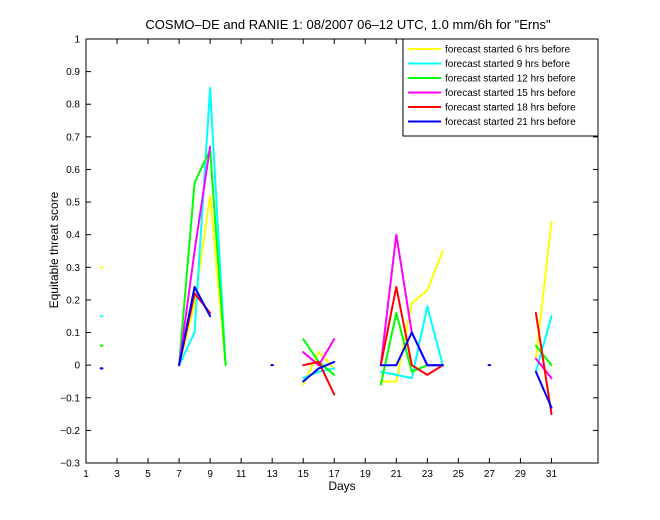 This screenshot has height=520, width=660. I want to click on x-tick-label: 17, so click(335, 474).